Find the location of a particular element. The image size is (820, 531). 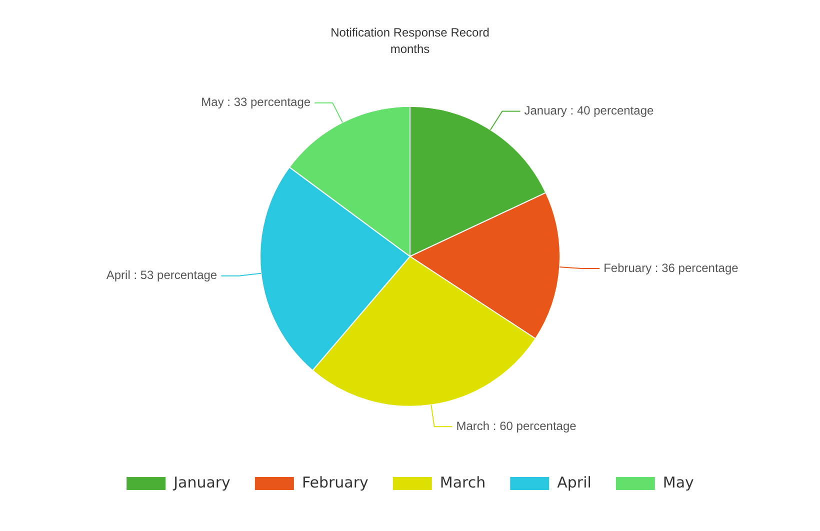

data-label: April : 53 percentage is located at coordinates (162, 275).